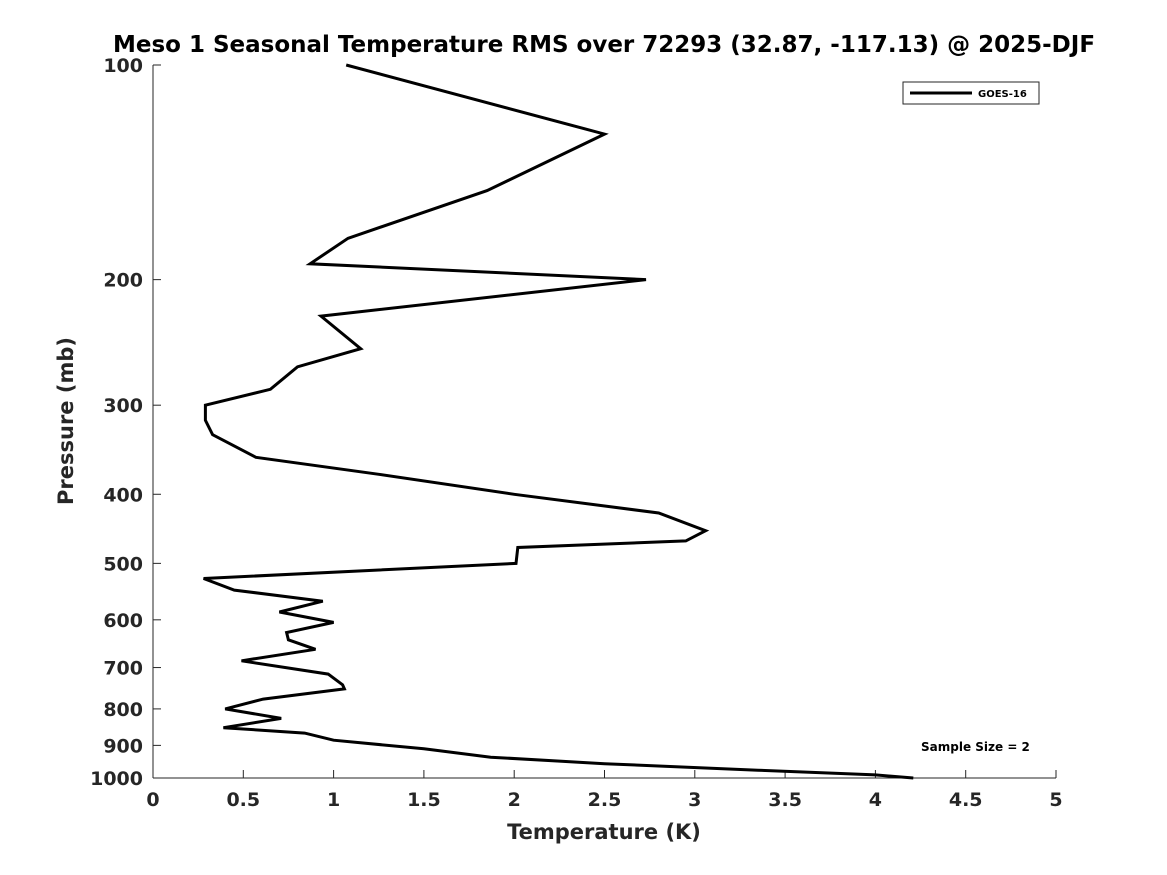 The image size is (1167, 875). What do you see at coordinates (116, 779) in the screenshot?
I see `y-tick-label: 1000` at bounding box center [116, 779].